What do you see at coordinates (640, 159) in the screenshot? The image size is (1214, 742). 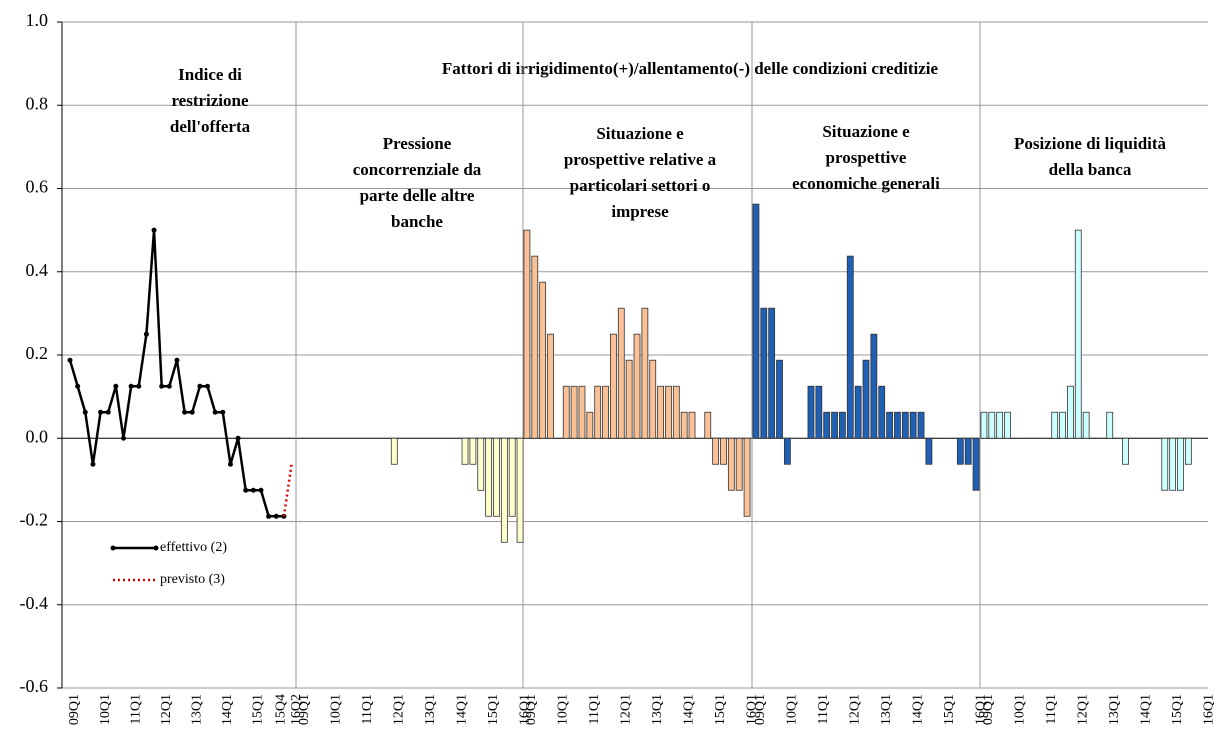 I see `panel-title: prospettive relative a` at bounding box center [640, 159].